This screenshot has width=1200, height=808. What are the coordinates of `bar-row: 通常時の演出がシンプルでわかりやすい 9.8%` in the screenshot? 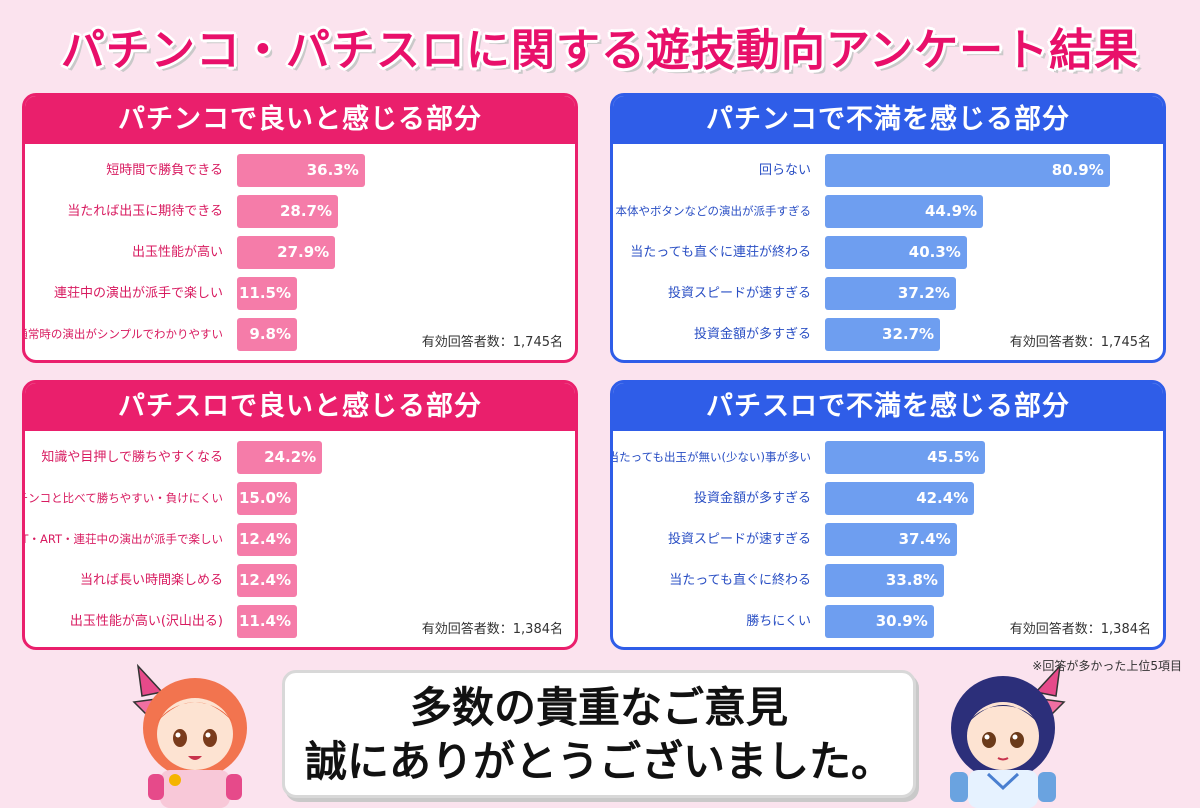 It's located at (300, 338).